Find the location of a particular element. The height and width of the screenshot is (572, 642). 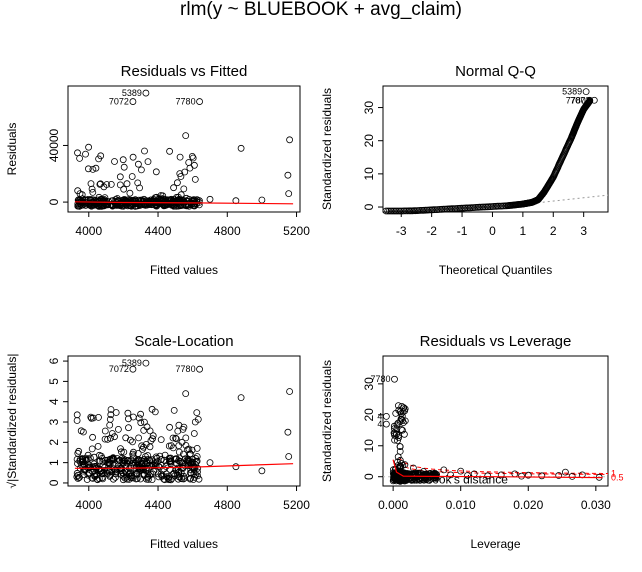

x-tick-label: 4400 is located at coordinates (158, 505).